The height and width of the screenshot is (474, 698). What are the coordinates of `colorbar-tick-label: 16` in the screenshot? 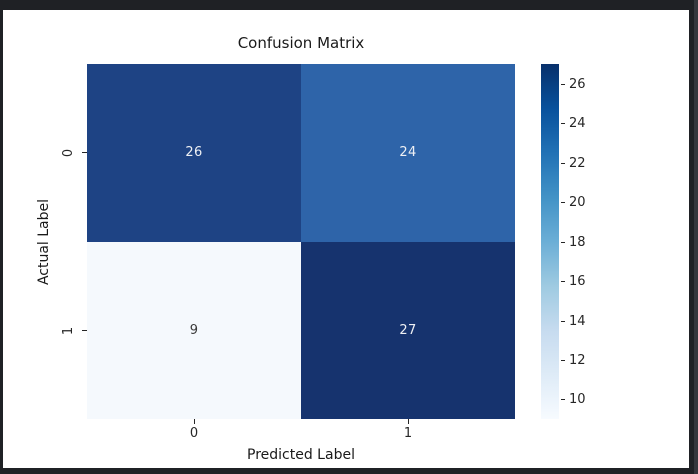 It's located at (577, 281).